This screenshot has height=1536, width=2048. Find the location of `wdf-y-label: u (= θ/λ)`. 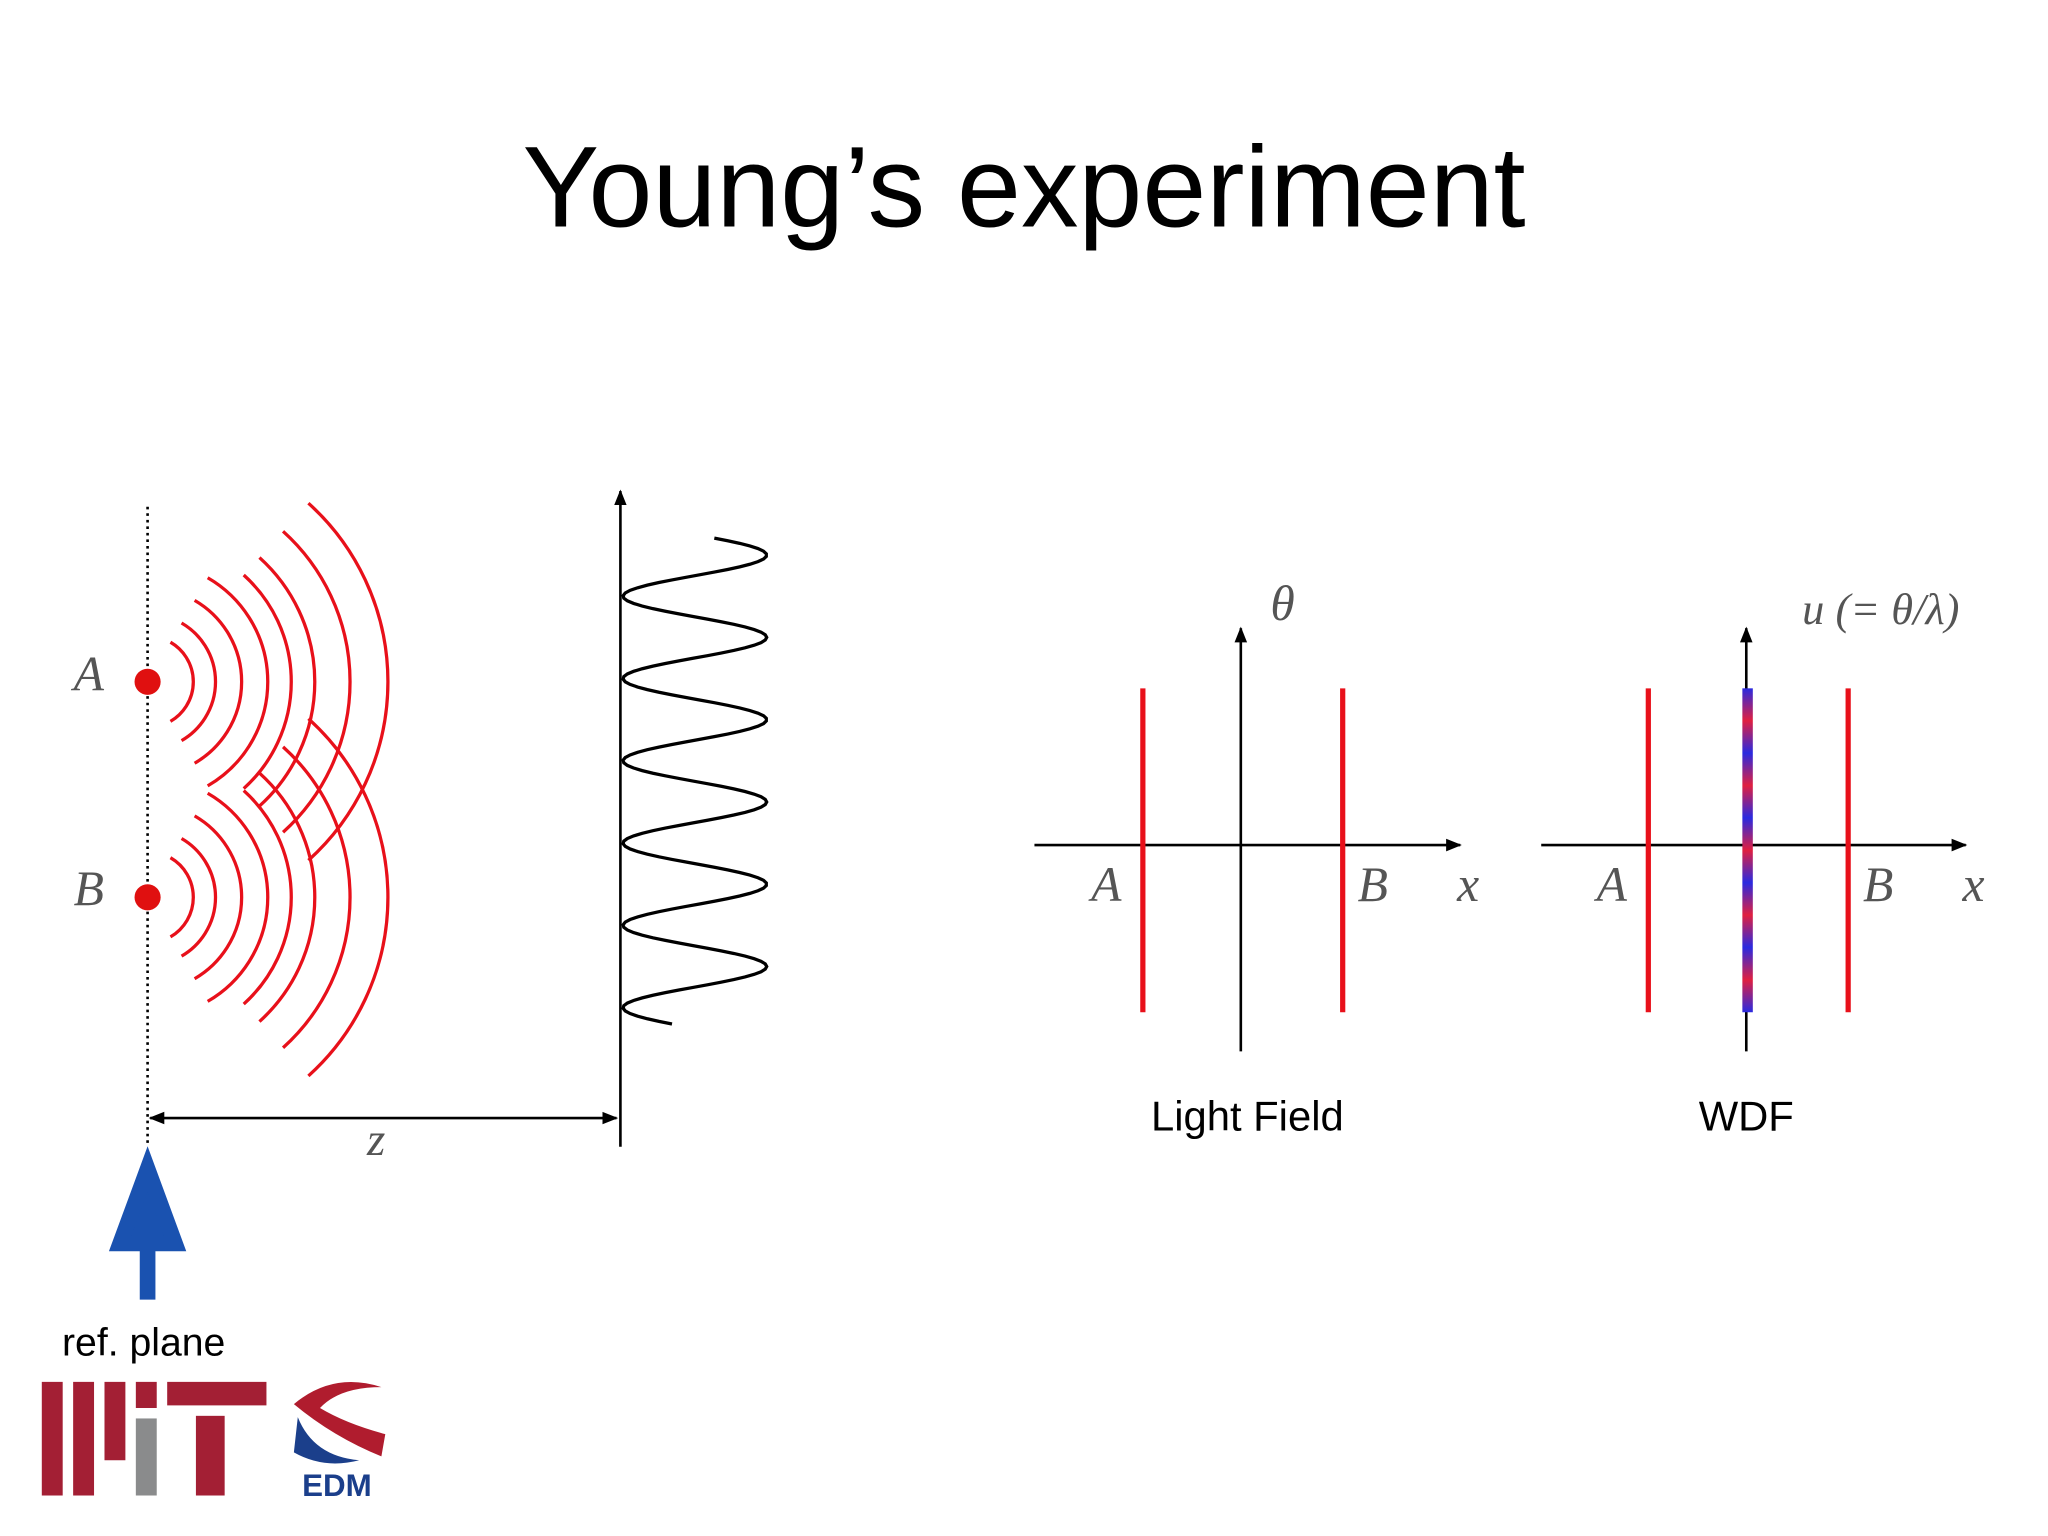

wdf-y-label: u (= θ/λ) is located at coordinates (1880, 609).